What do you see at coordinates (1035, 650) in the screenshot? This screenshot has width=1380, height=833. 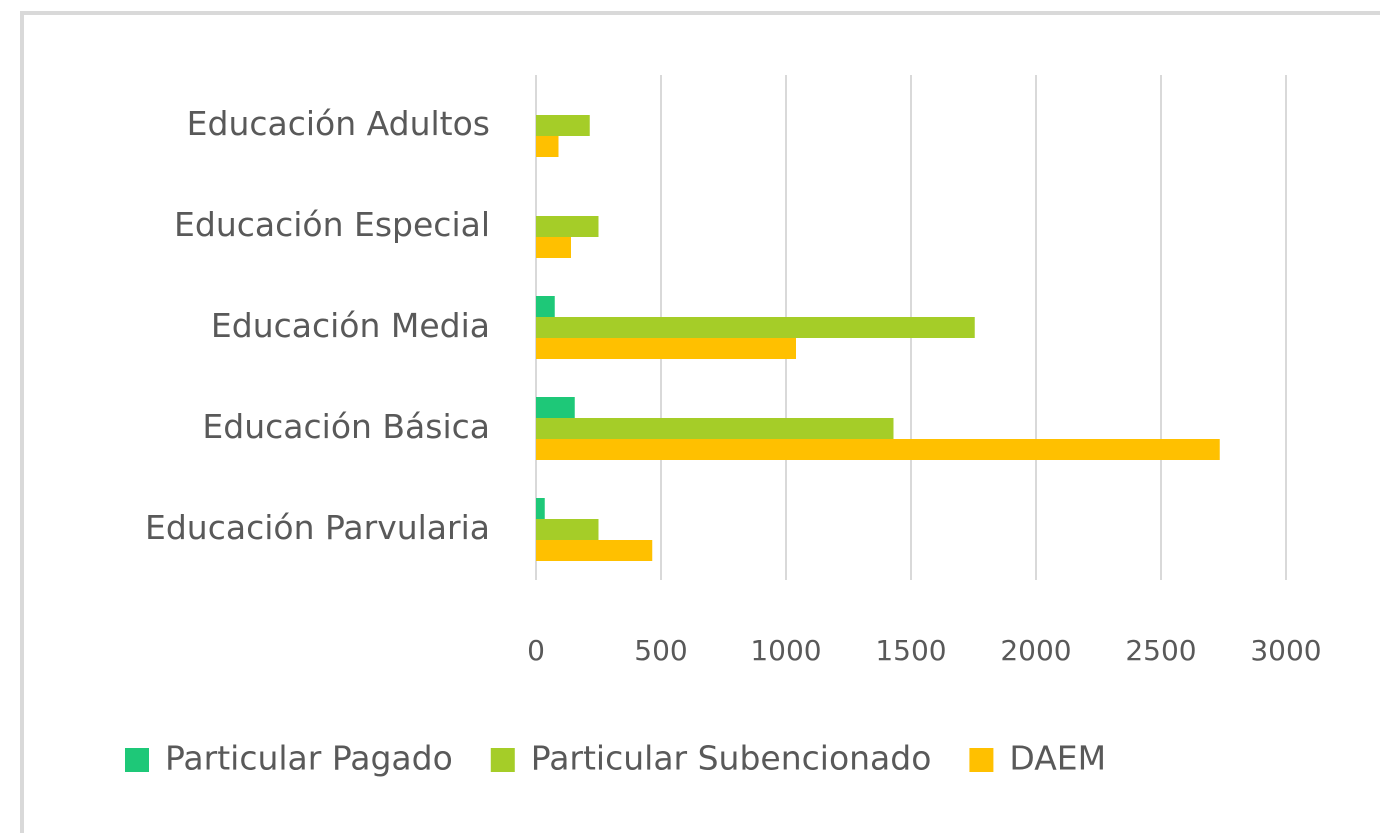 I see `x-tick-label: 2000` at bounding box center [1035, 650].